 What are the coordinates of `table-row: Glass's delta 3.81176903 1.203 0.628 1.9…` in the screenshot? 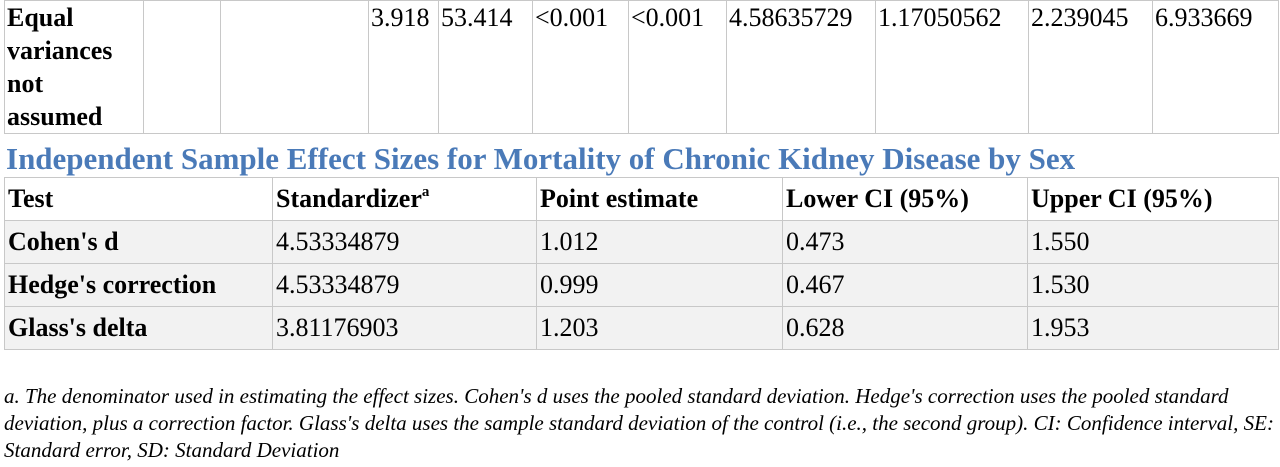 It's located at (641, 328).